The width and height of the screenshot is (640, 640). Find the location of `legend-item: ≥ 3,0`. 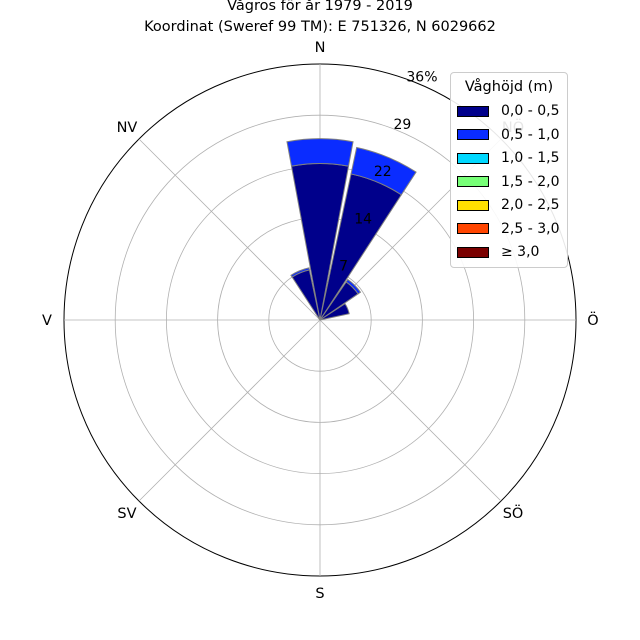

legend-item: ≥ 3,0 is located at coordinates (498, 252).